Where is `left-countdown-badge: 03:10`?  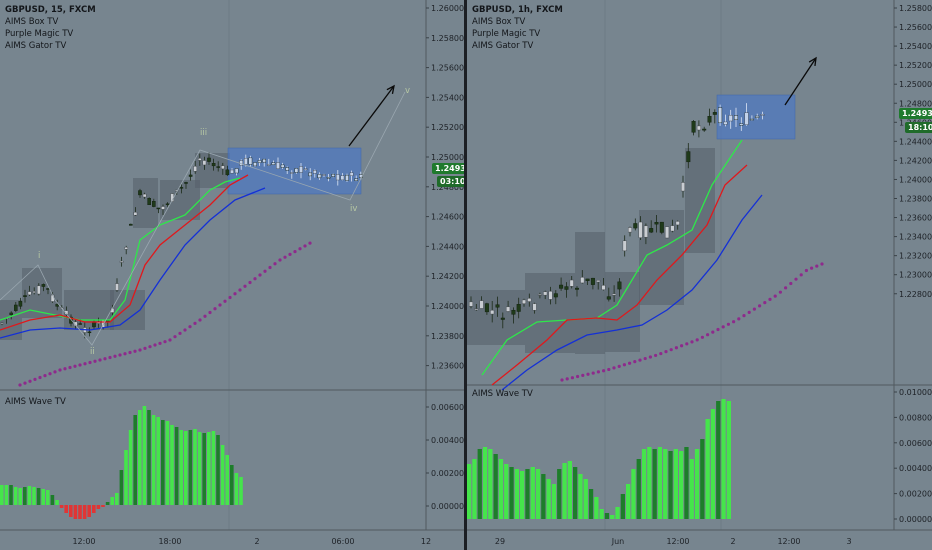 left-countdown-badge: 03:10 is located at coordinates (453, 181).